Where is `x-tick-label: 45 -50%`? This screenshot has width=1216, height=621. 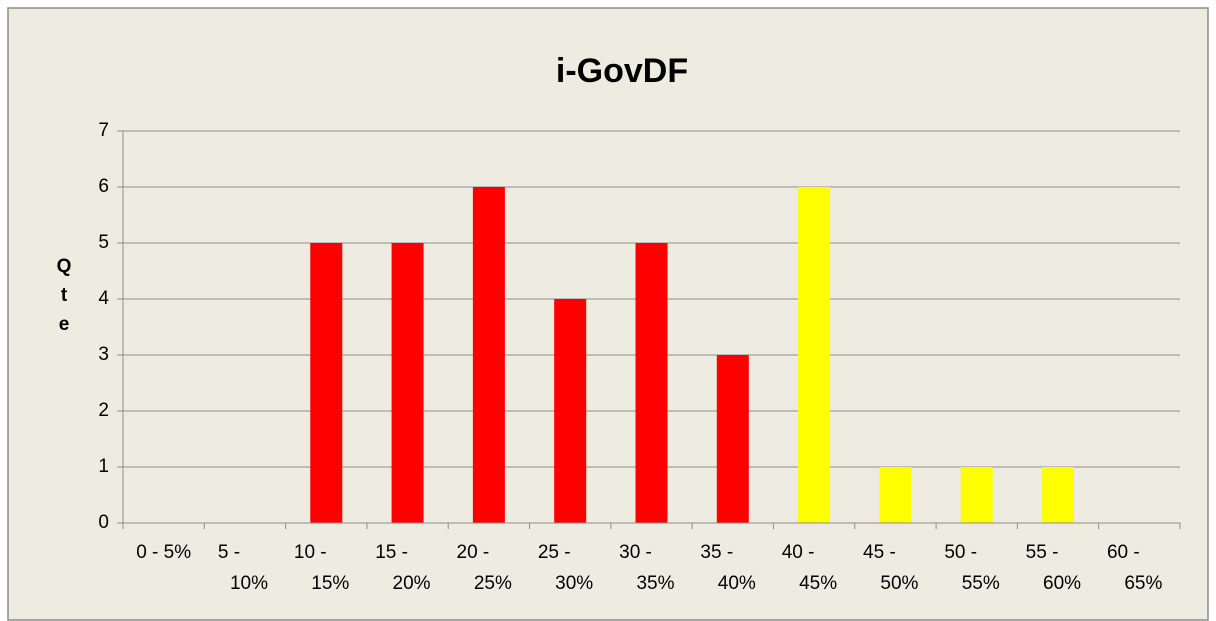
x-tick-label: 45 -50% is located at coordinates (890, 568).